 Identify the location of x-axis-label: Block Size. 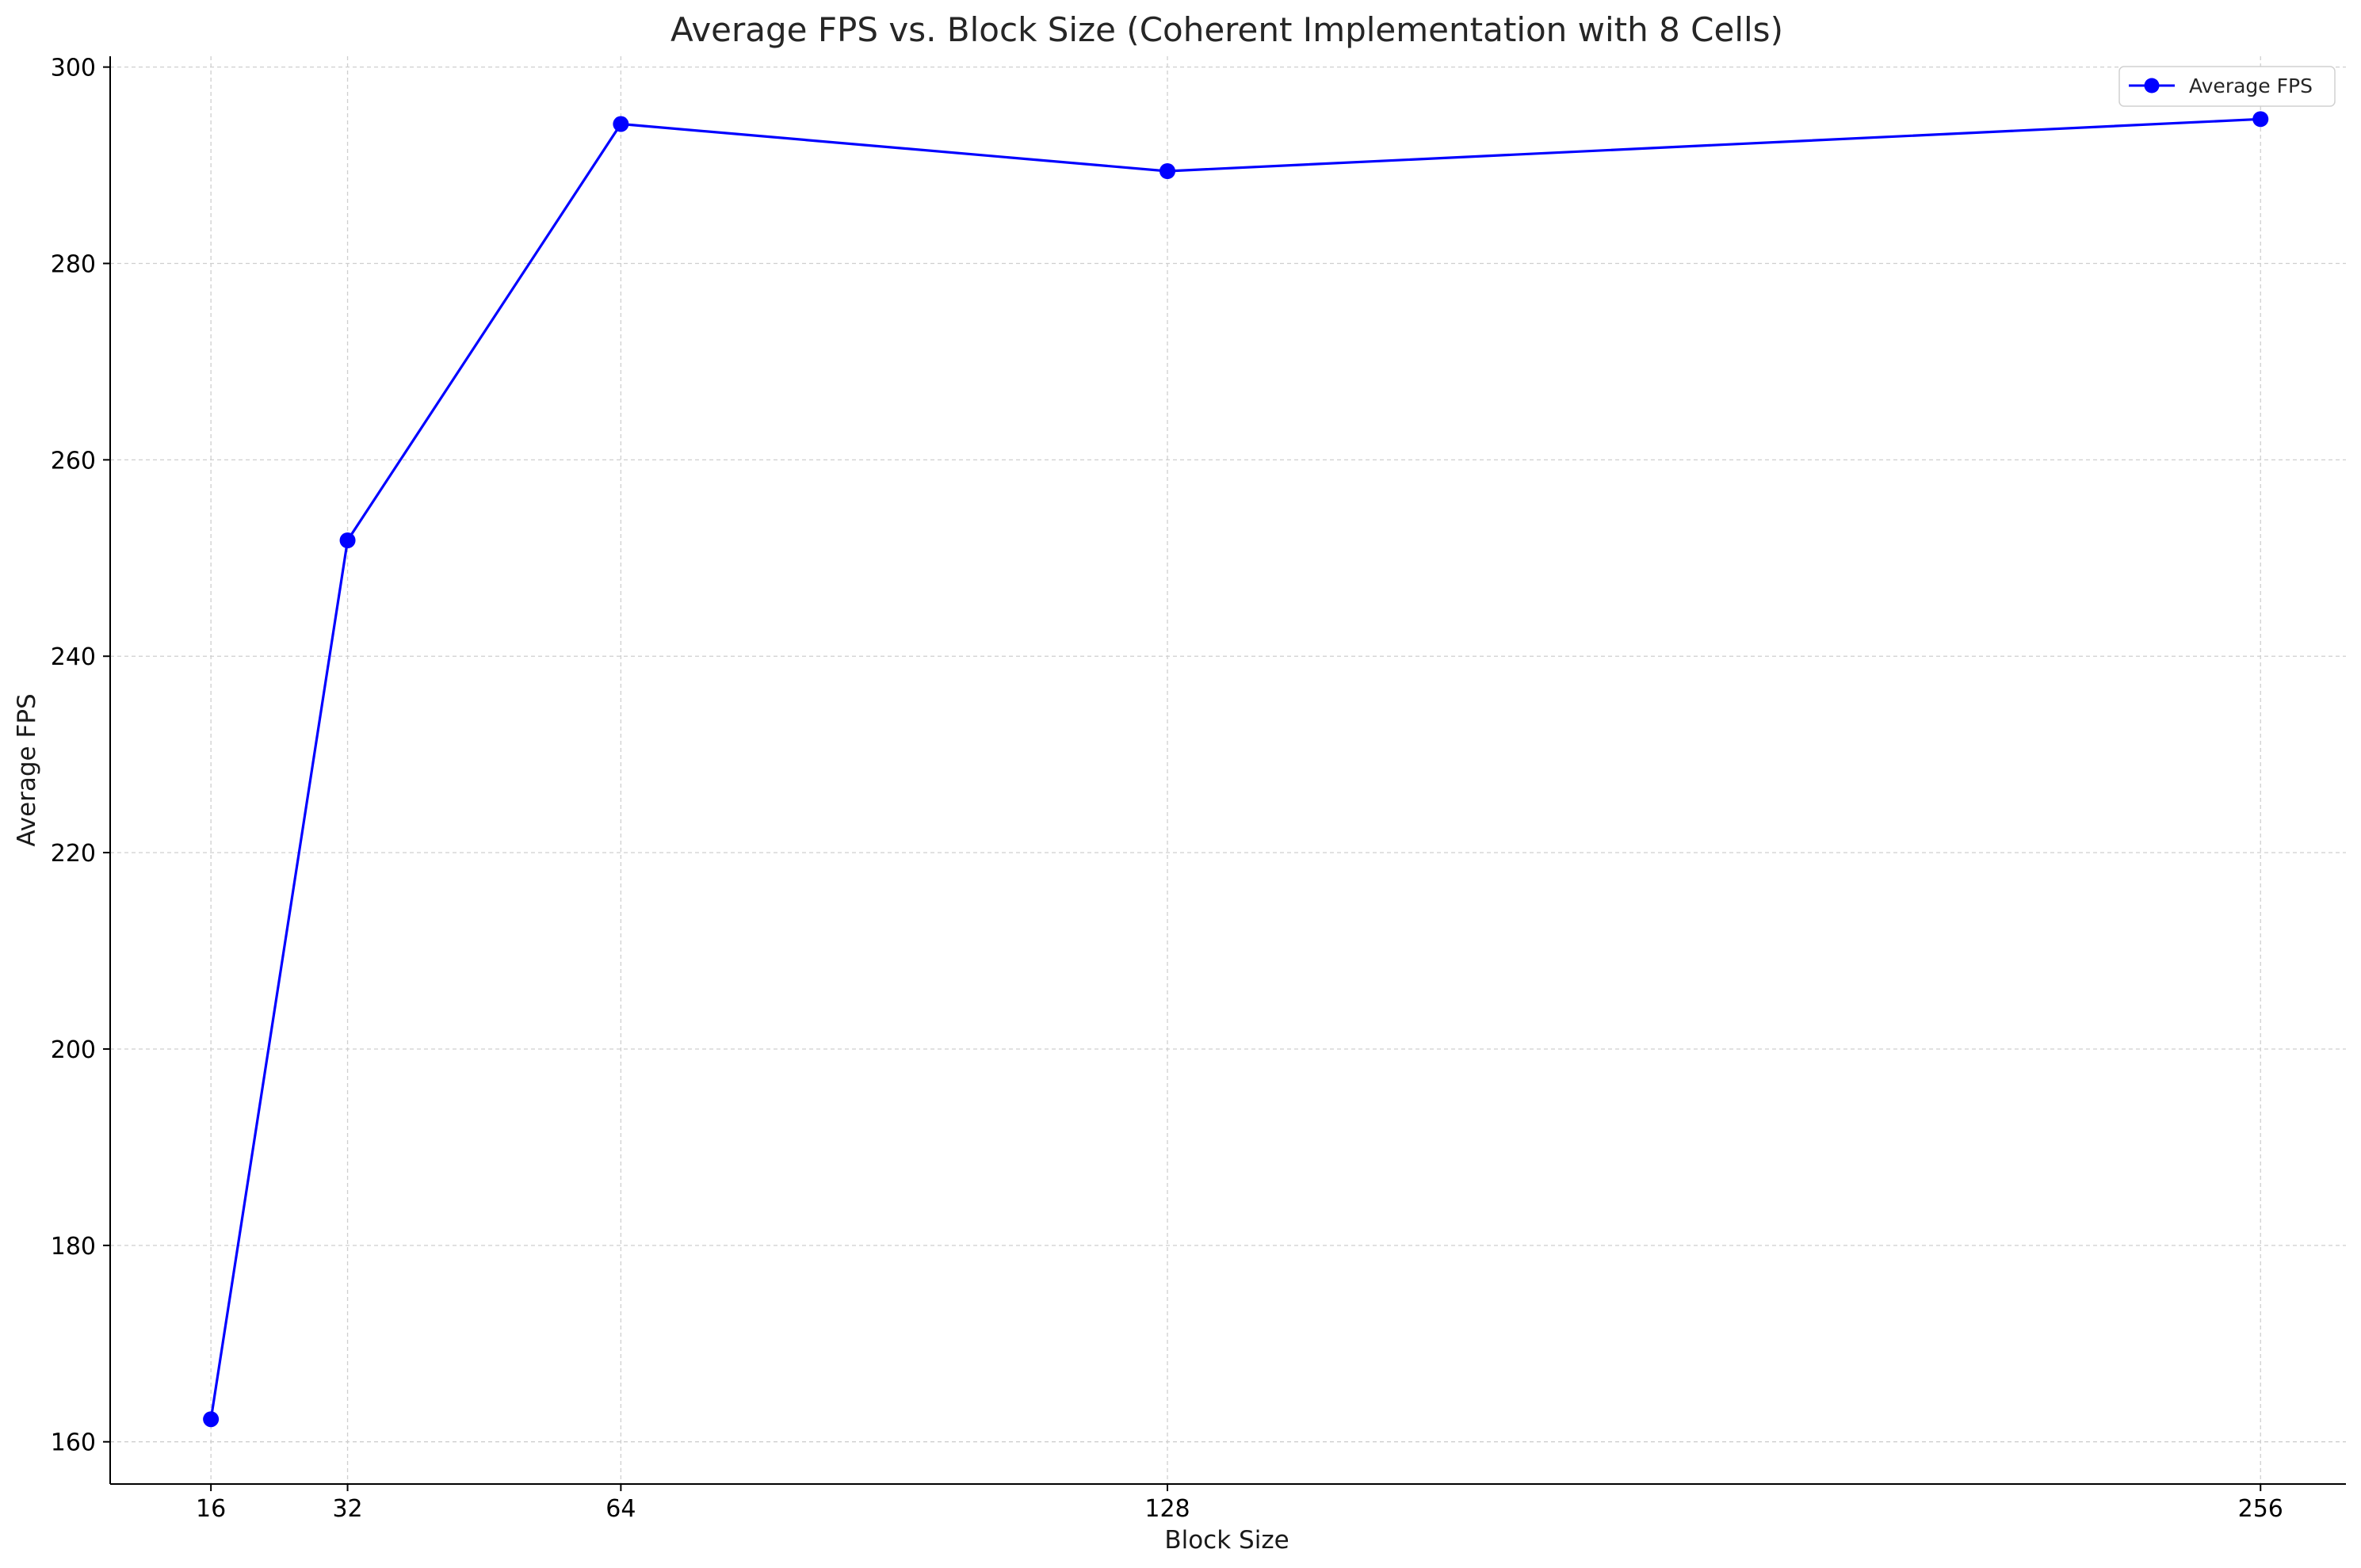
(1226, 1540).